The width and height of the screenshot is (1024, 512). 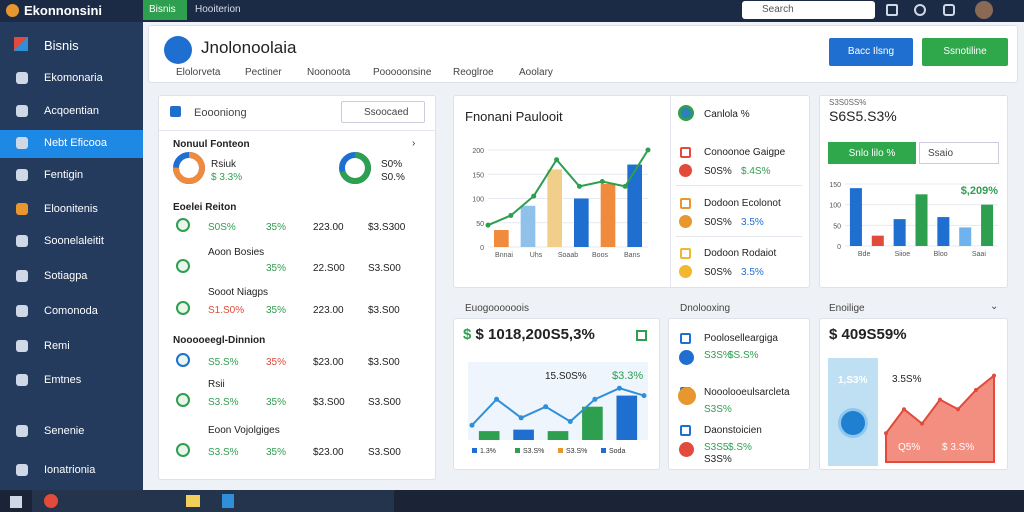 What do you see at coordinates (872, 153) in the screenshot?
I see `button: Snlo lilo %` at bounding box center [872, 153].